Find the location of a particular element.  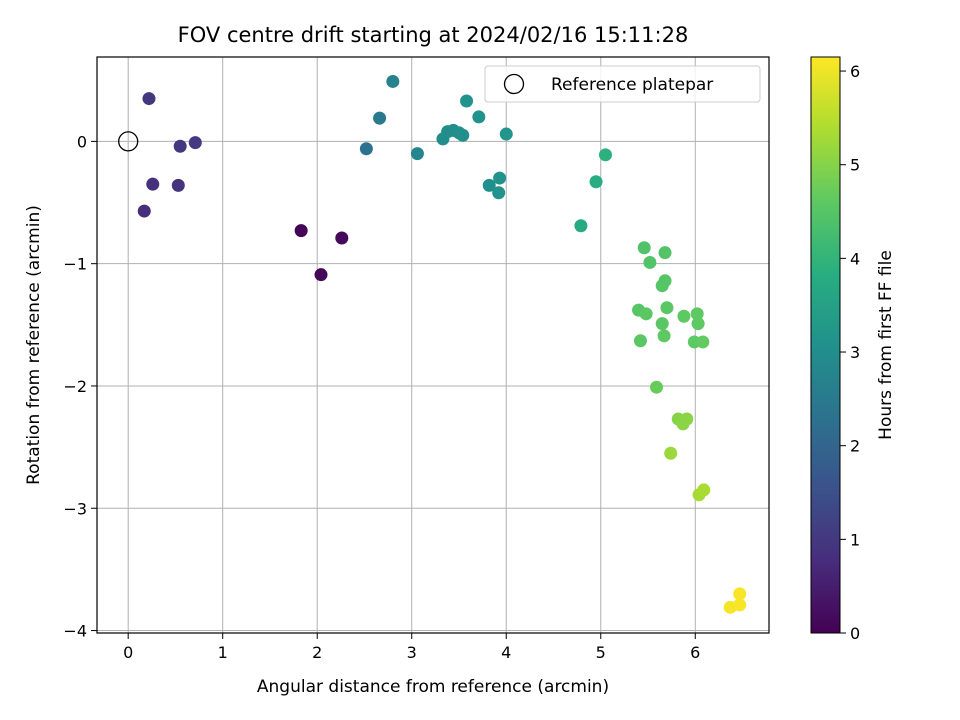

colorbar-tick-label: 2 is located at coordinates (855, 446).